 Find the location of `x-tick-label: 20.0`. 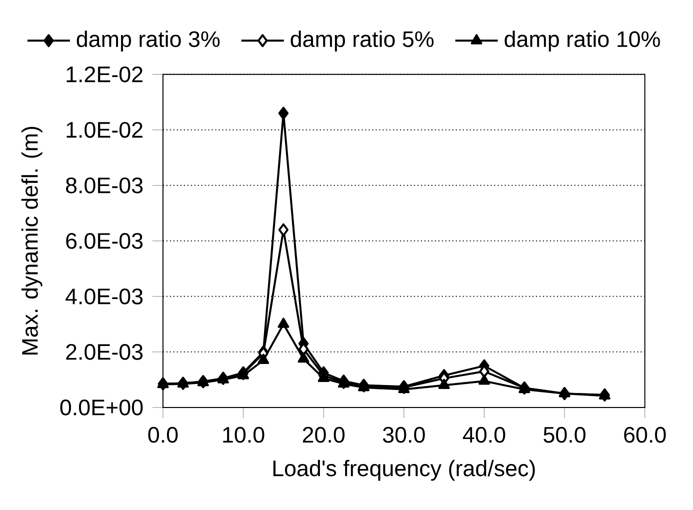

x-tick-label: 20.0 is located at coordinates (323, 434).